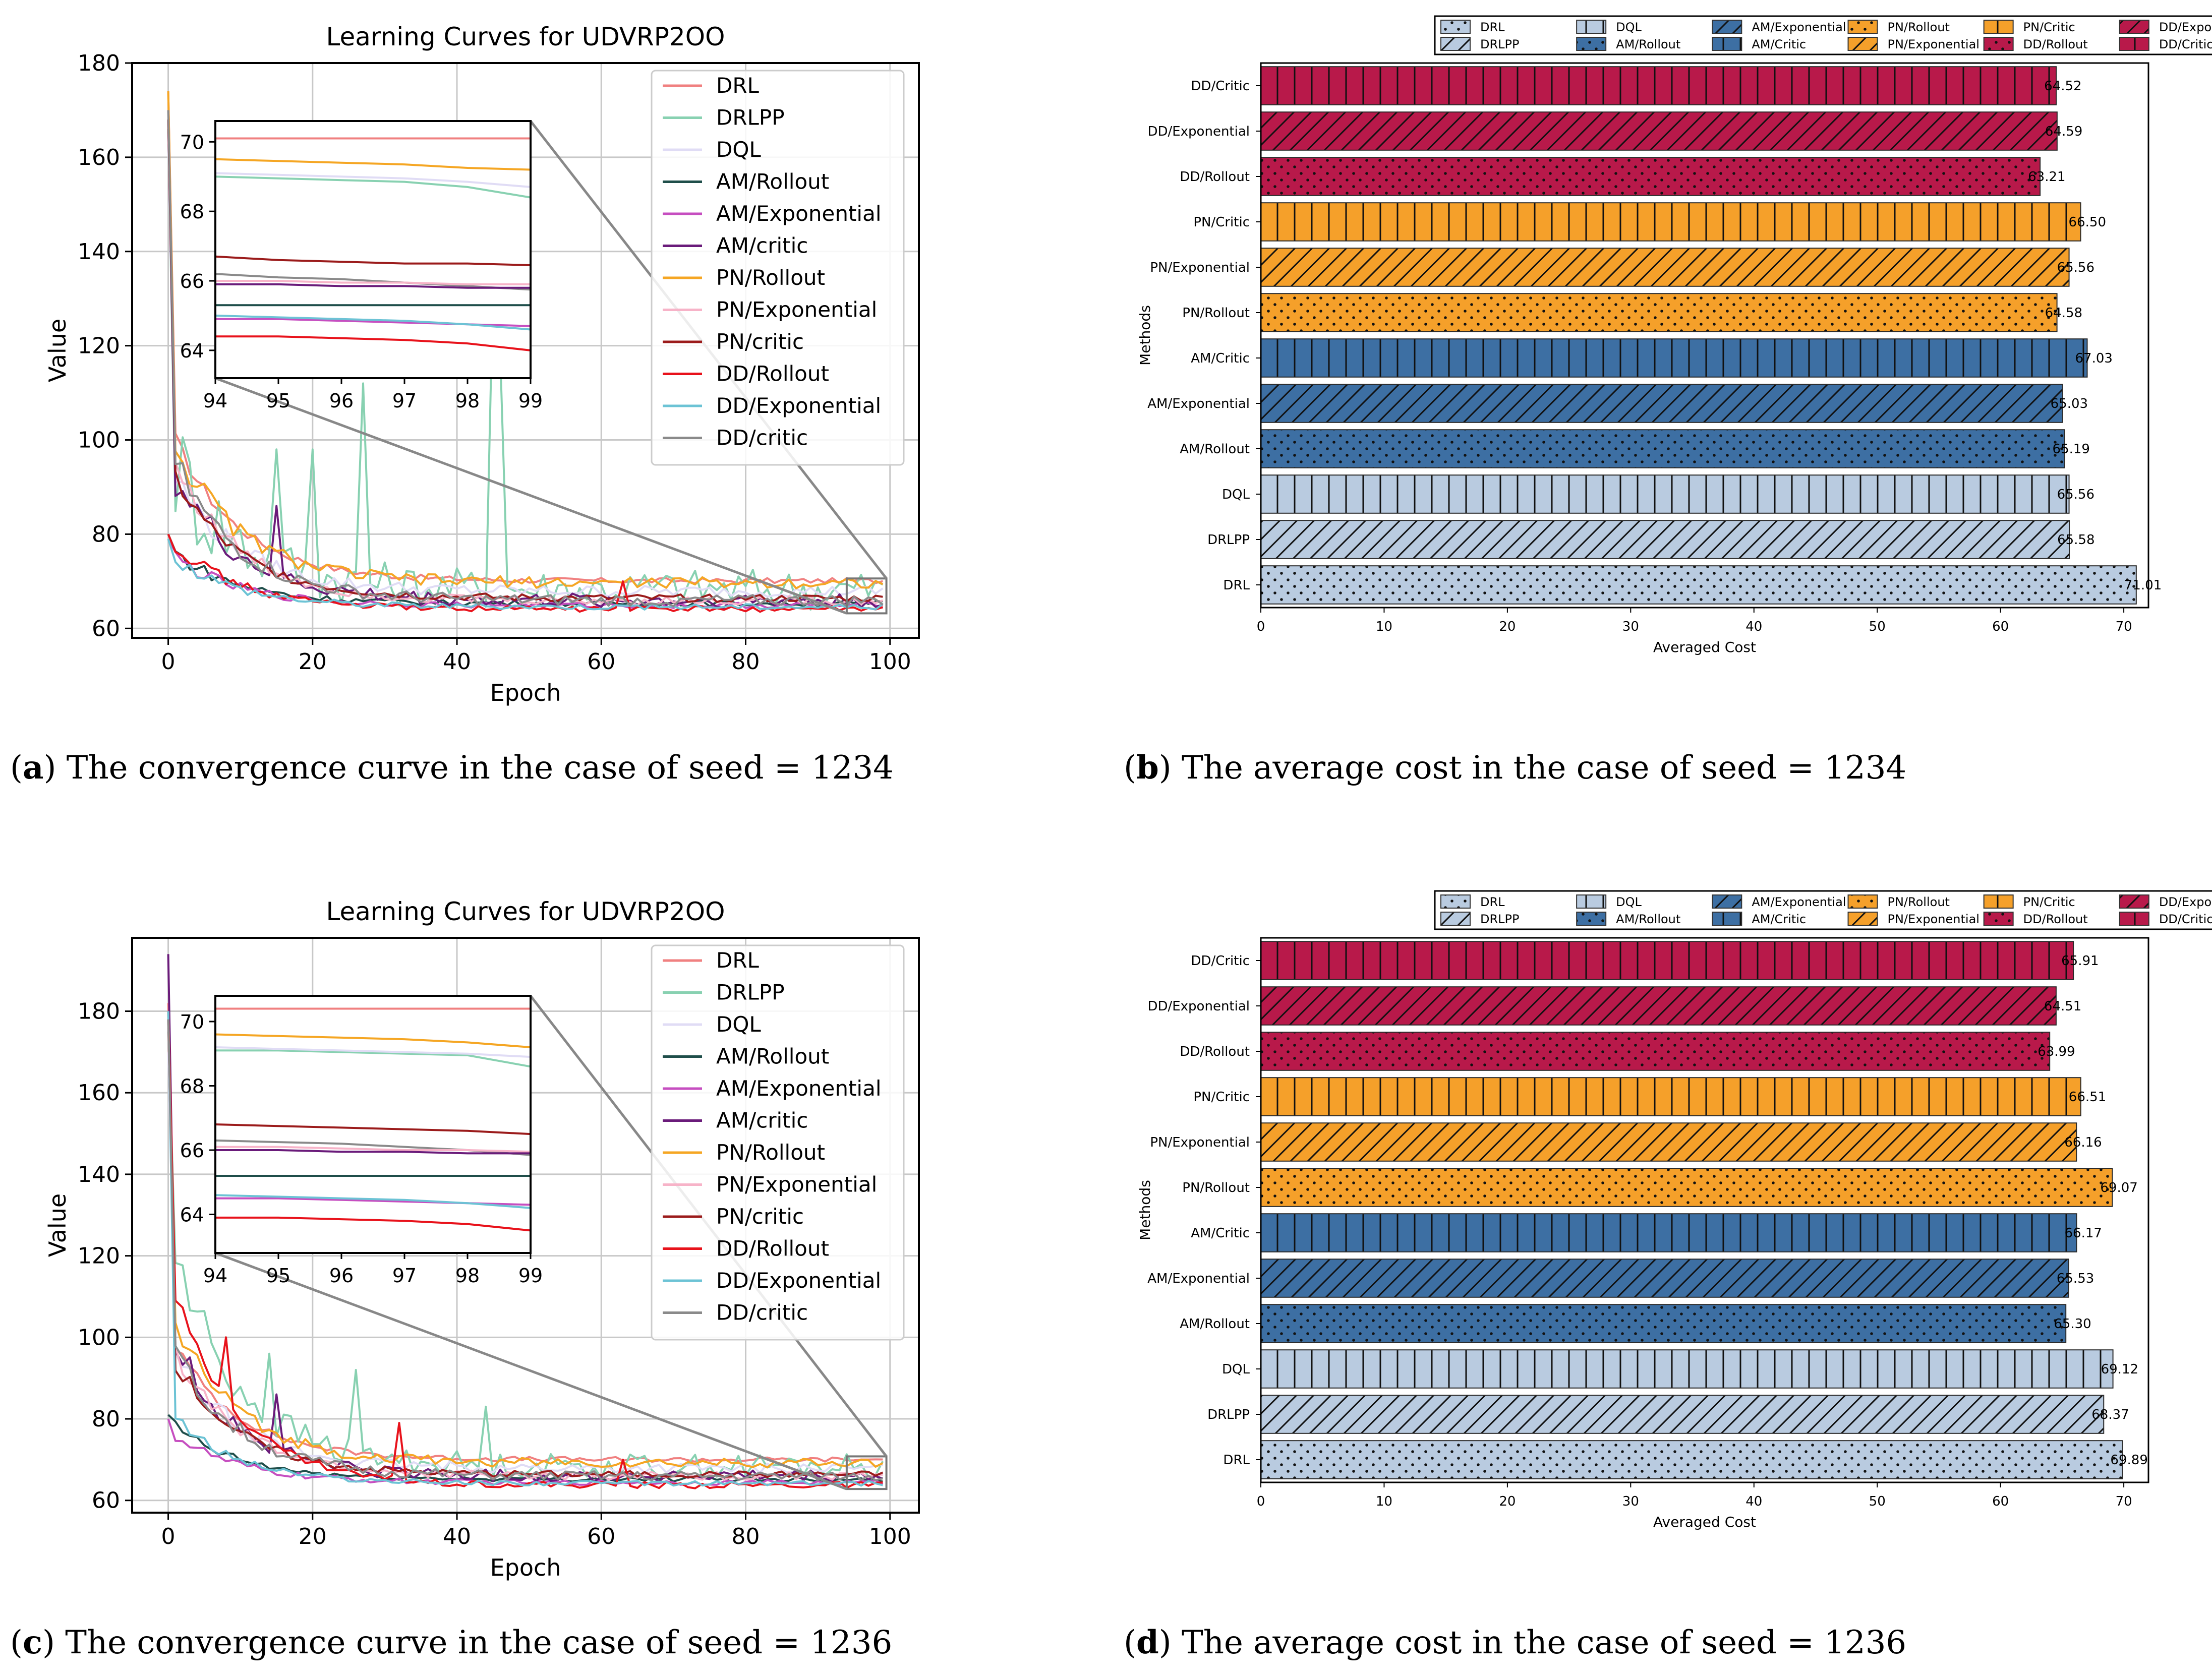 The height and width of the screenshot is (1675, 2212). Describe the element at coordinates (530, 1276) in the screenshot. I see `inset-x-tick-label: 99` at that location.